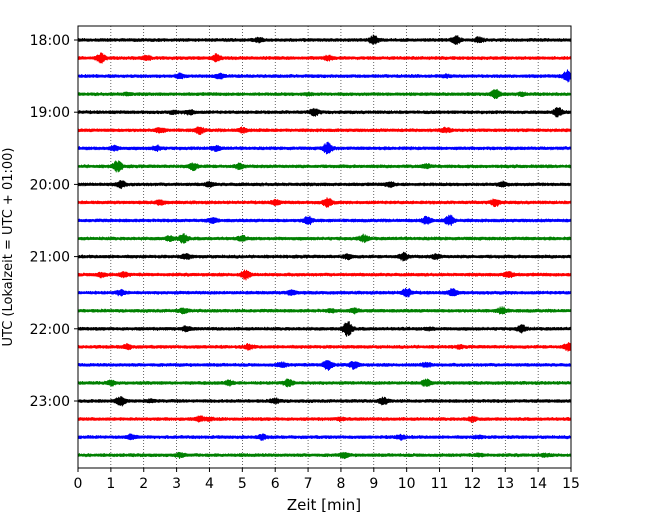 The image size is (650, 520). I want to click on x-tick-label: 9, so click(373, 484).